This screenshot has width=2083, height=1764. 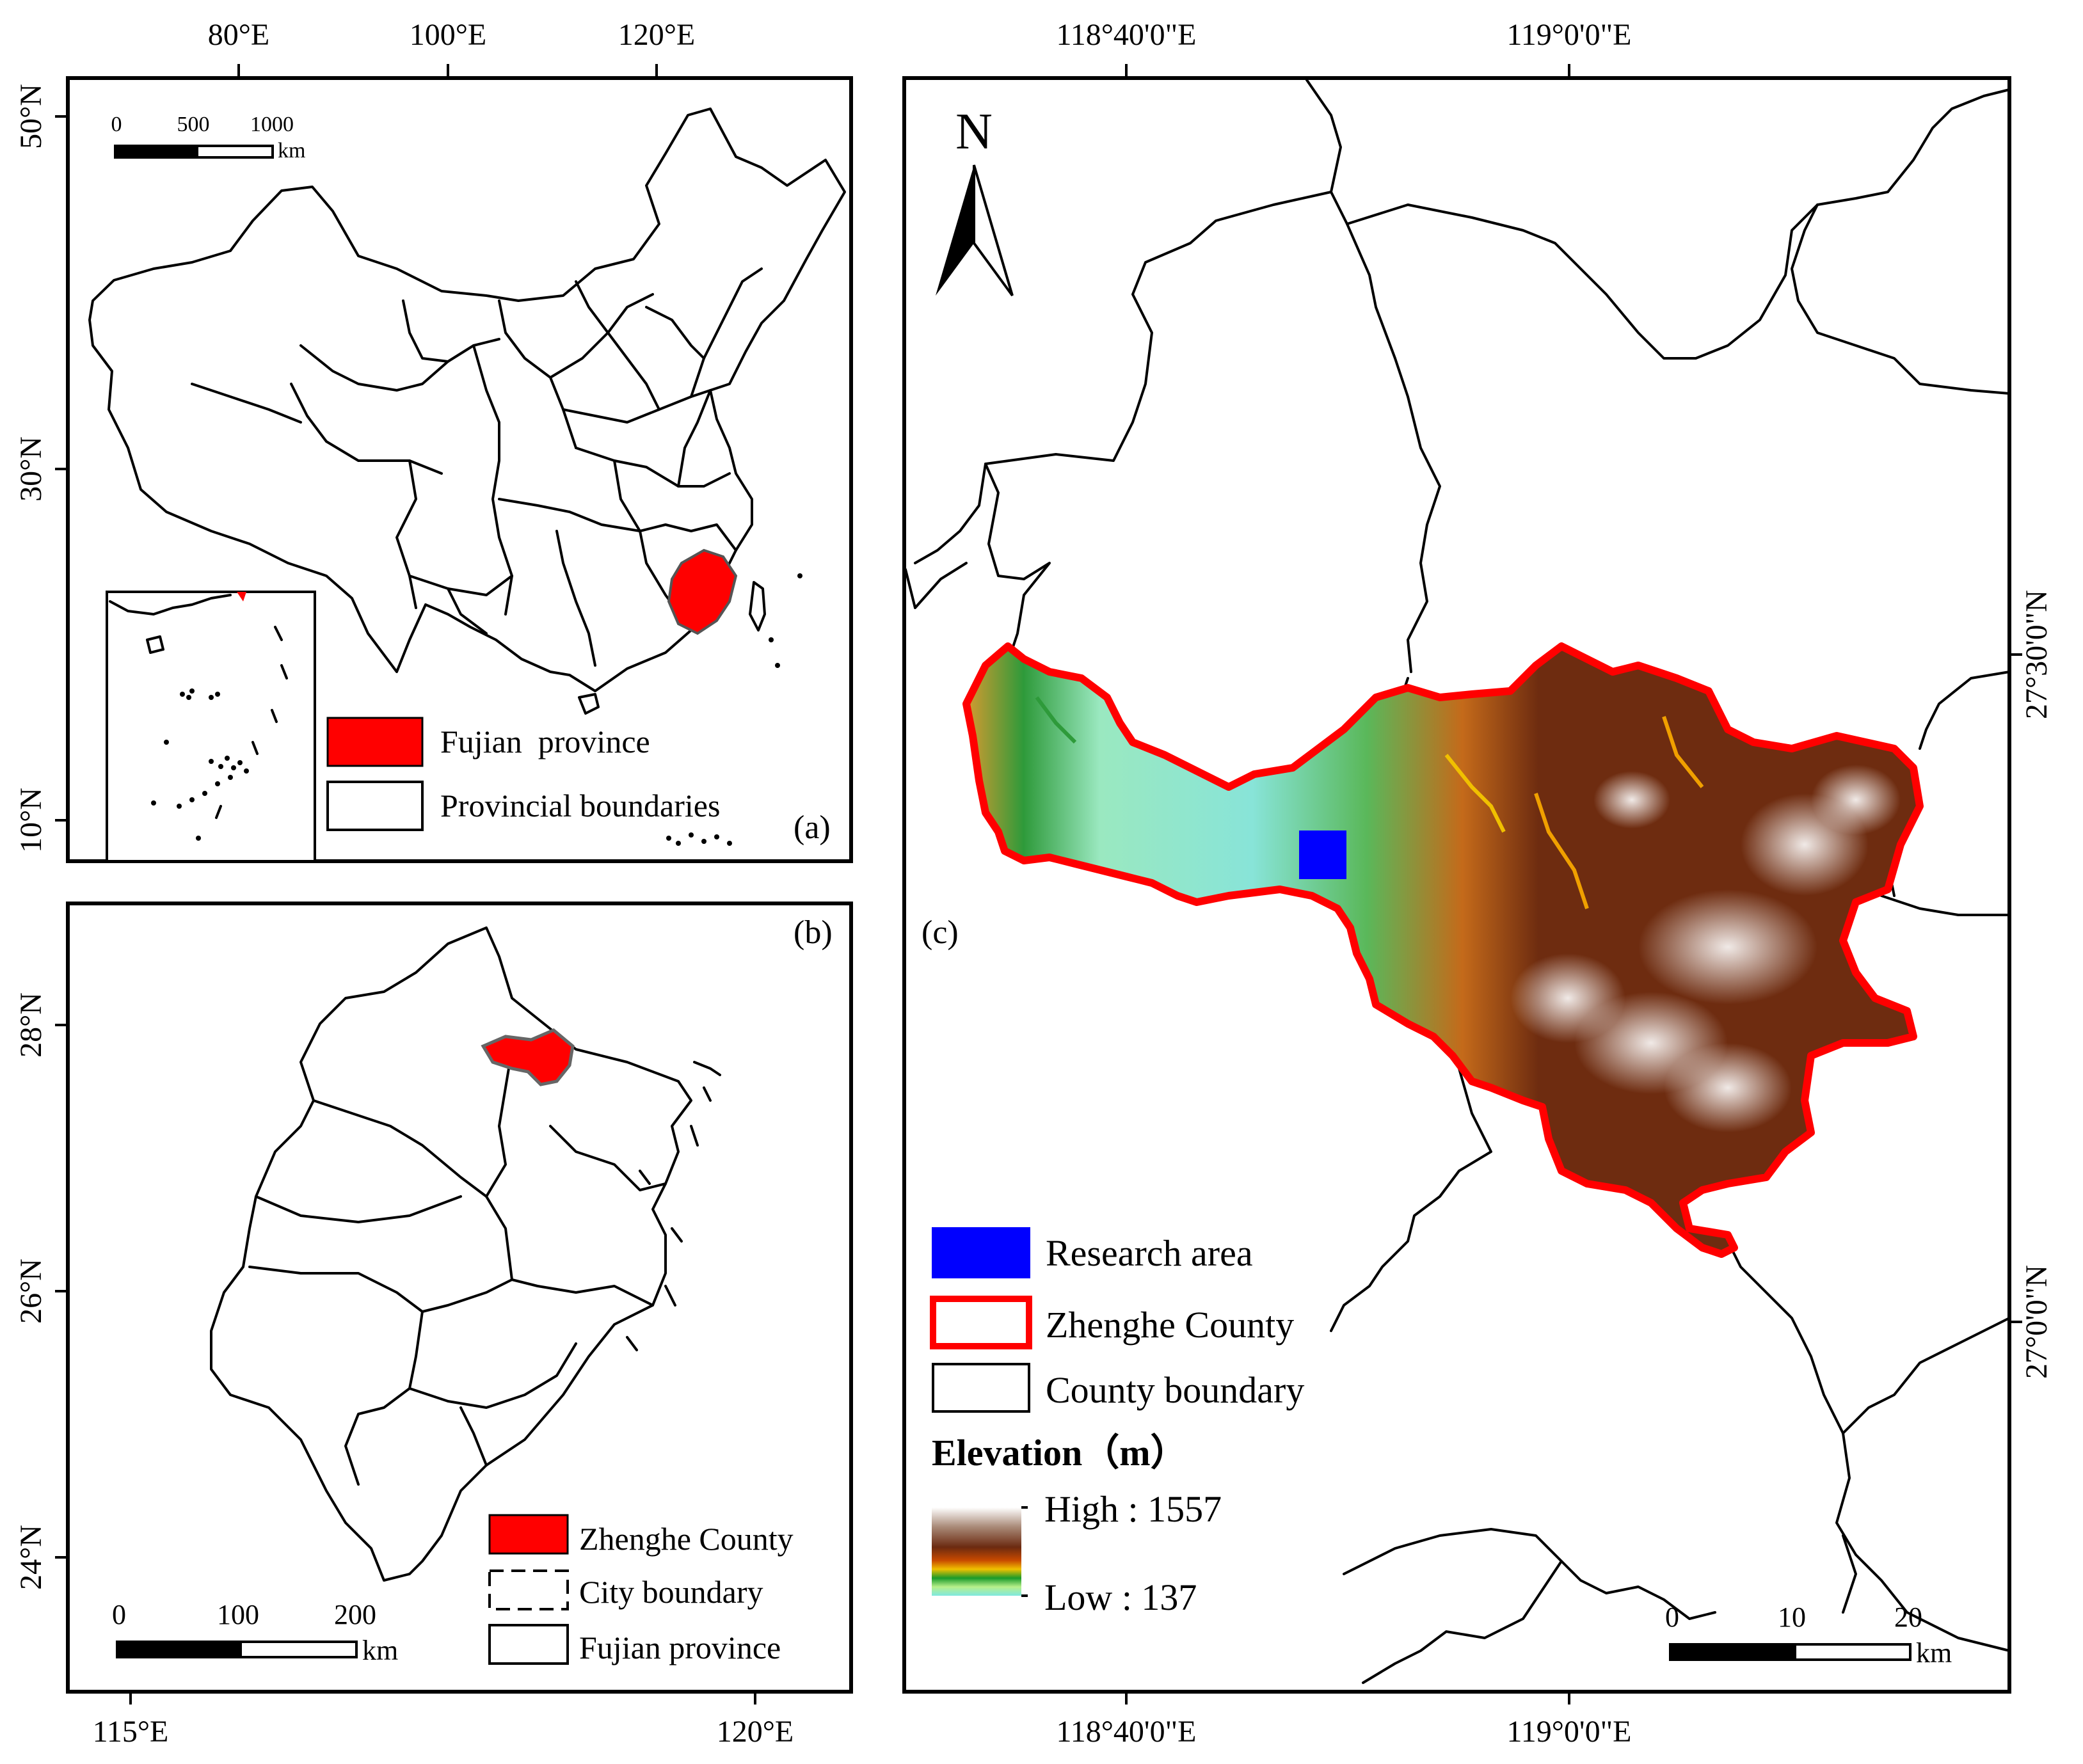 I want to click on panel-c-bottom-ticks: 118°40'0"E 119°0'0"E, so click(x=1344, y=1720).